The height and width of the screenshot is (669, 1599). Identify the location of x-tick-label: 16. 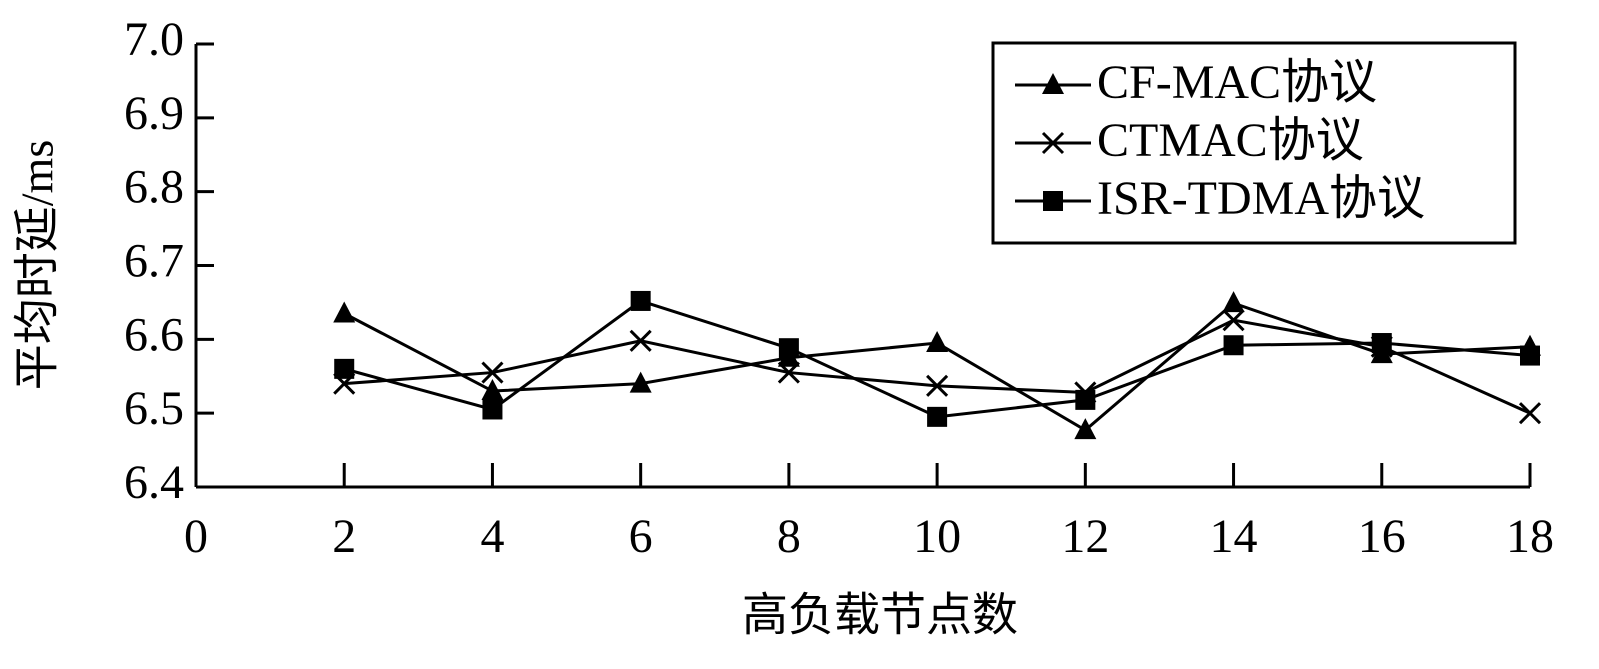
(1382, 536).